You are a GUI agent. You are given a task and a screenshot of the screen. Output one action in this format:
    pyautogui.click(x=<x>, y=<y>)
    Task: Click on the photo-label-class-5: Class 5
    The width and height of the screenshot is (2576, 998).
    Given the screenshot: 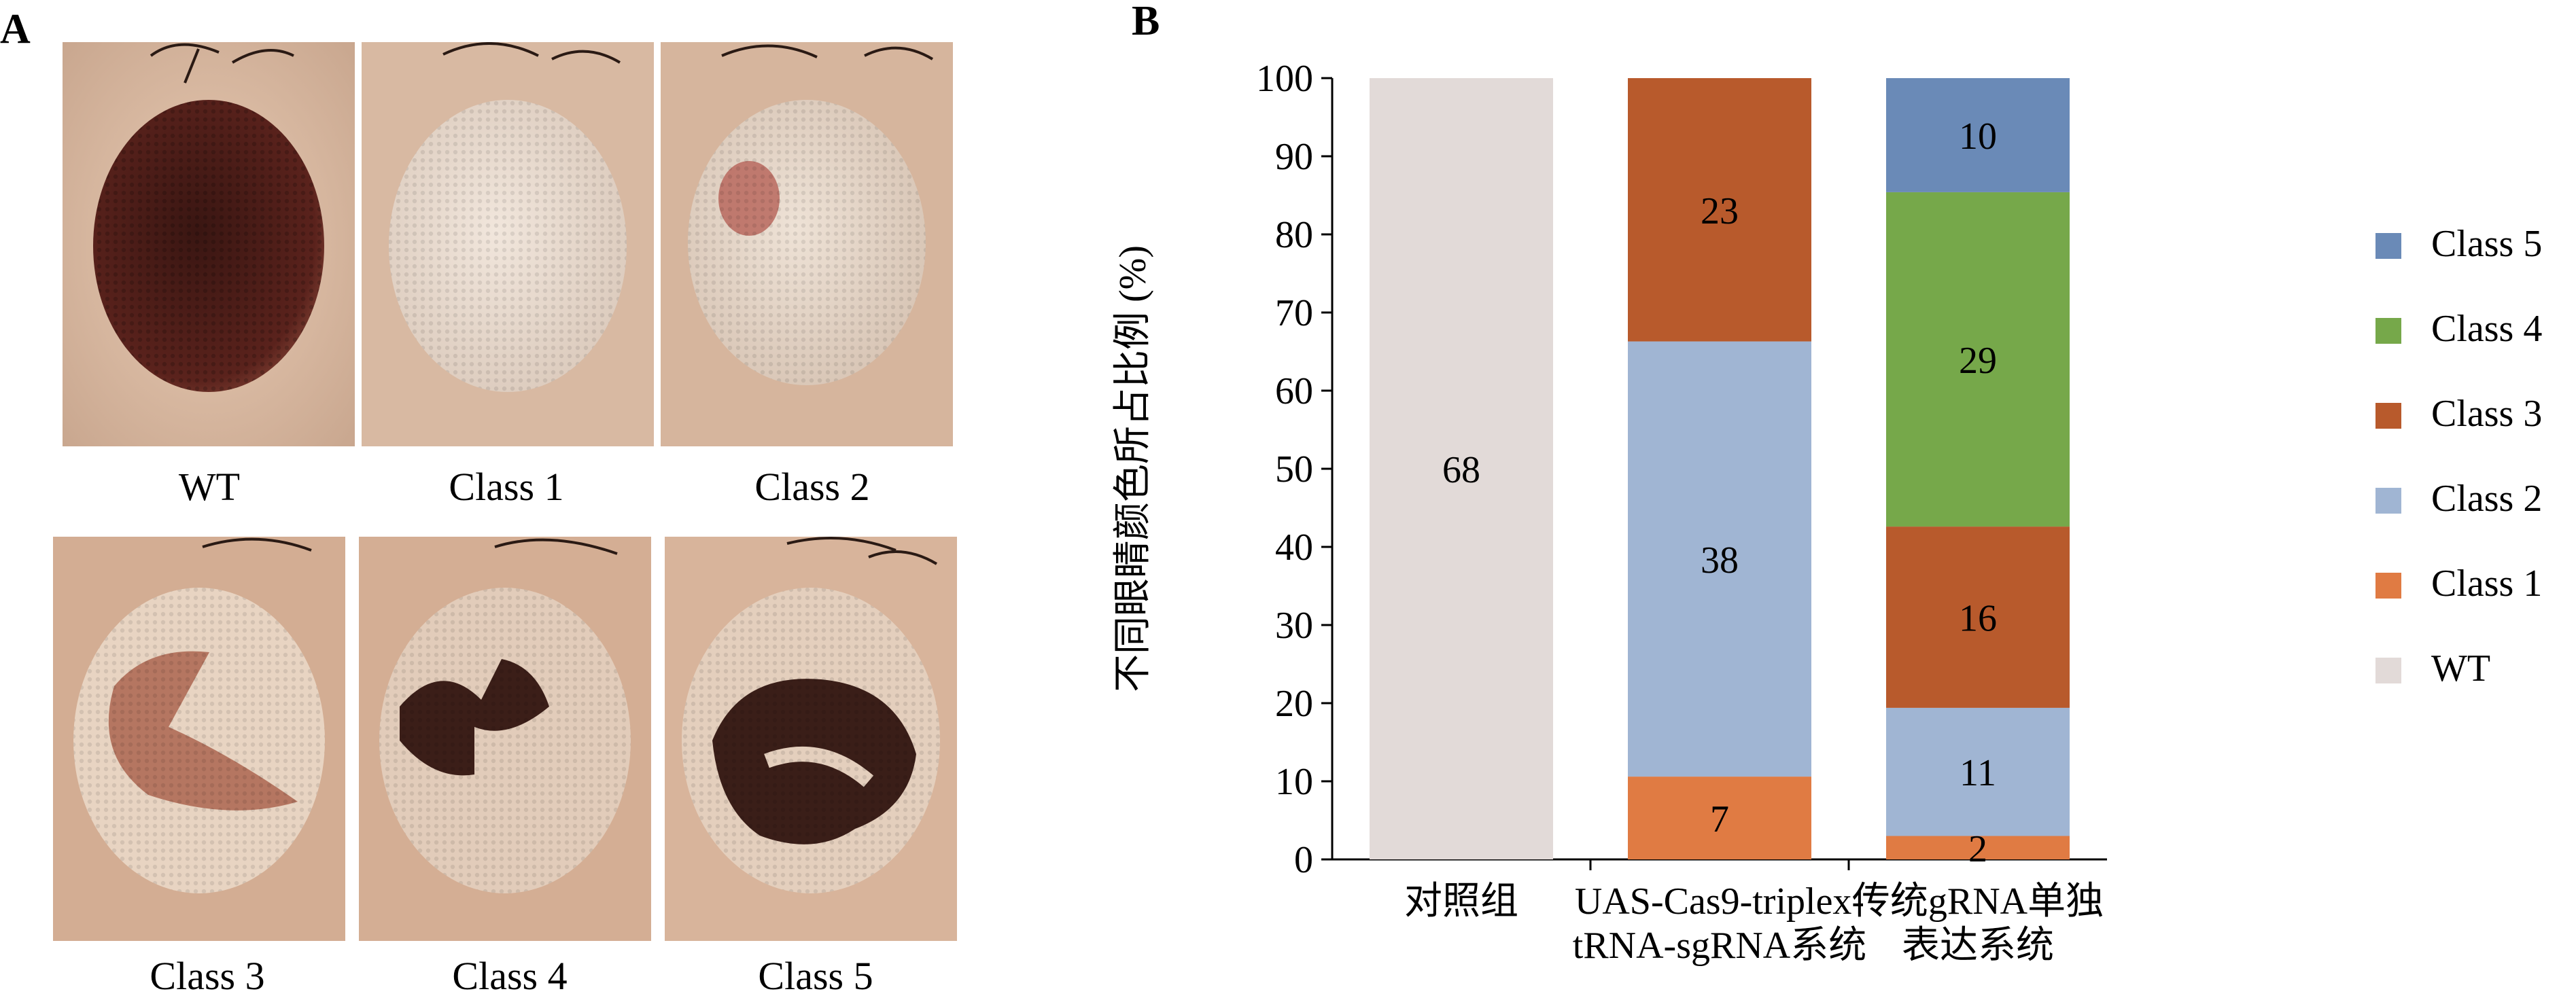 What is the action you would take?
    pyautogui.click(x=815, y=976)
    